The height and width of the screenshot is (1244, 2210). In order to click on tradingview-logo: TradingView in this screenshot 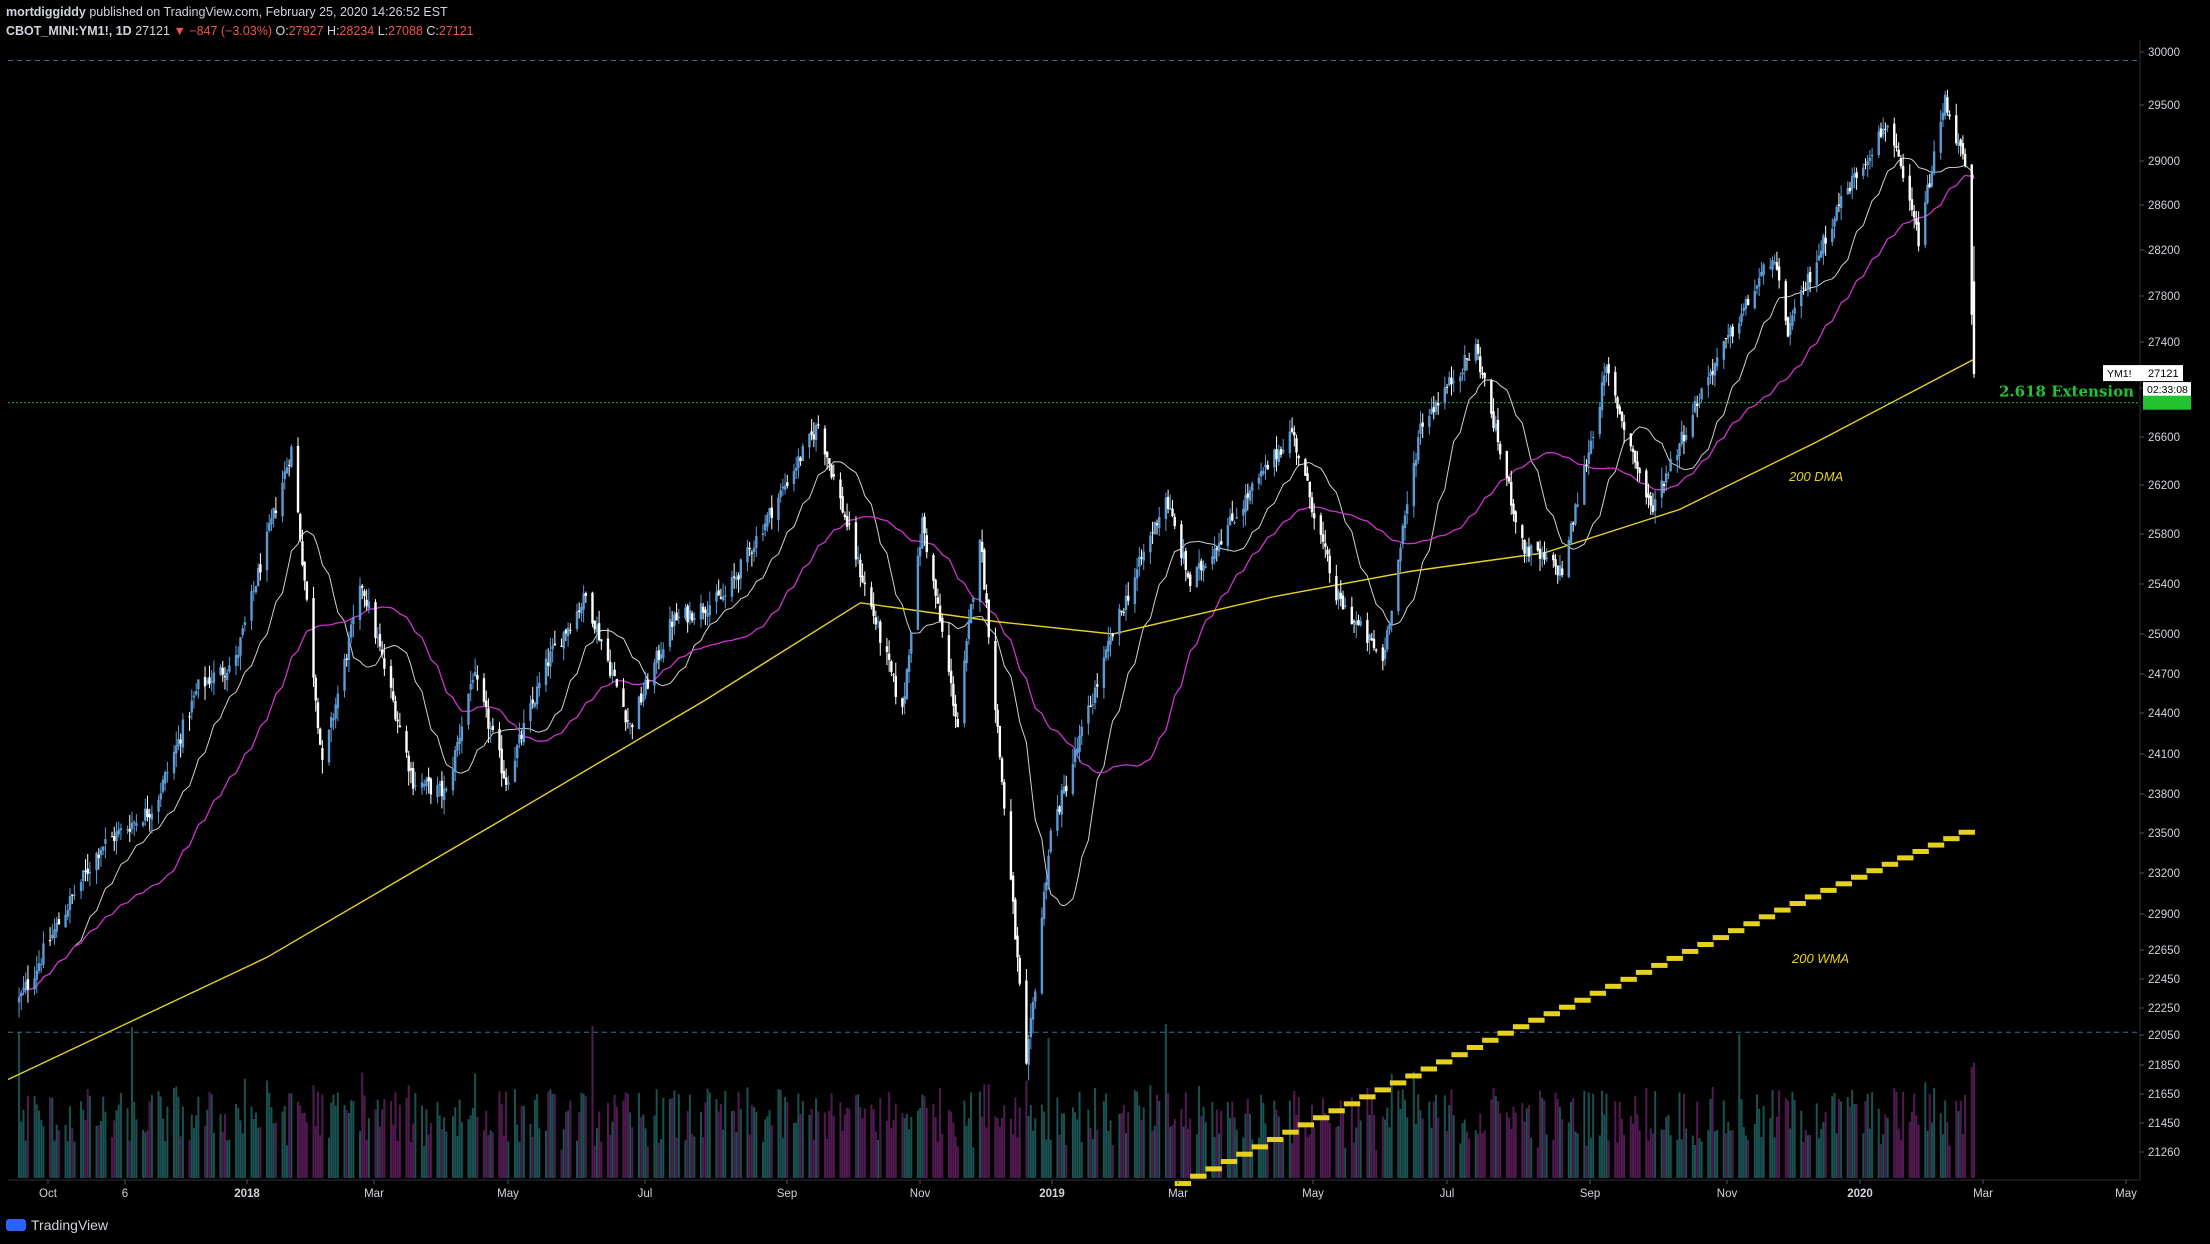, I will do `click(57, 1225)`.